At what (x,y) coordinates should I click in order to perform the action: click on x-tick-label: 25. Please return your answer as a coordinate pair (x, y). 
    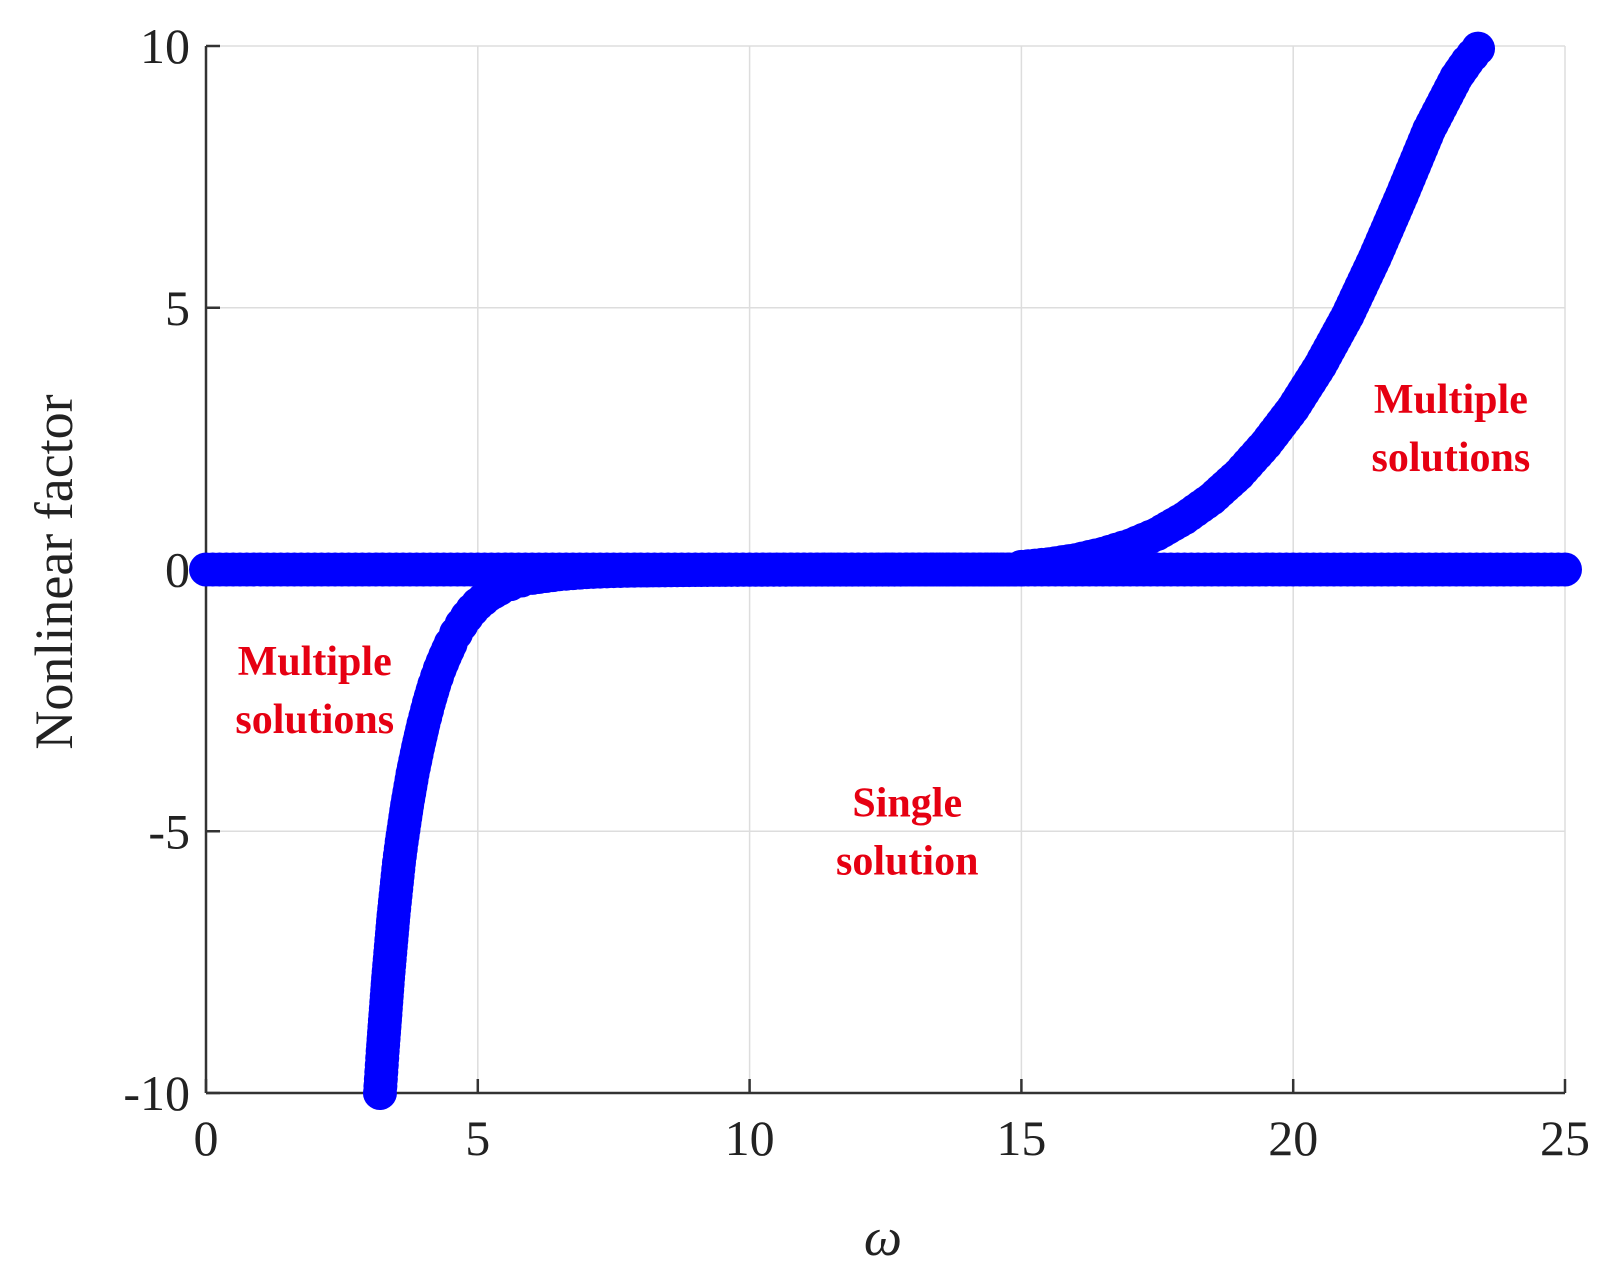
    Looking at the image, I should click on (1565, 1138).